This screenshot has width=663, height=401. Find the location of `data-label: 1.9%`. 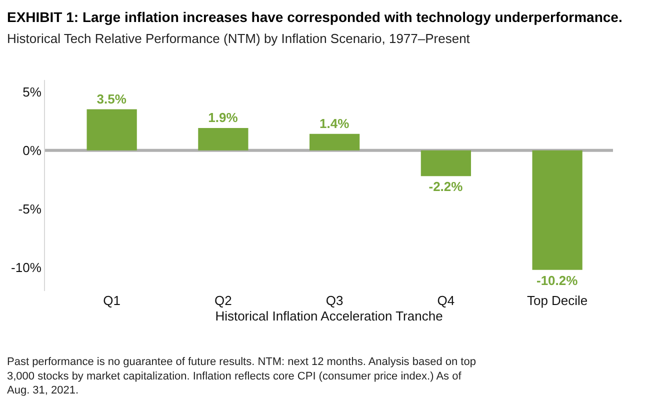

data-label: 1.9% is located at coordinates (223, 118).